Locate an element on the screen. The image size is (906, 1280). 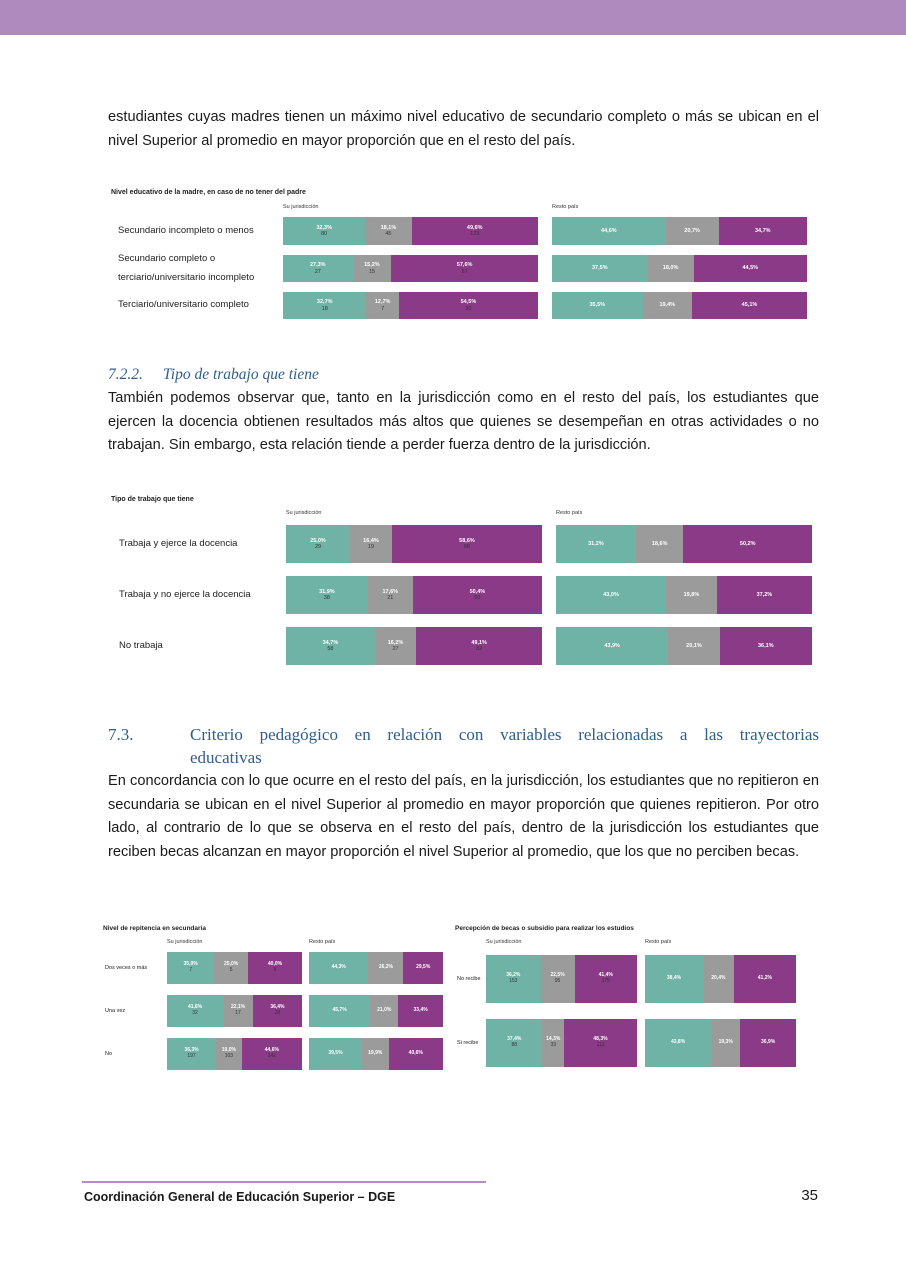
segment-medio: 22,5% 95 is located at coordinates (557, 979).